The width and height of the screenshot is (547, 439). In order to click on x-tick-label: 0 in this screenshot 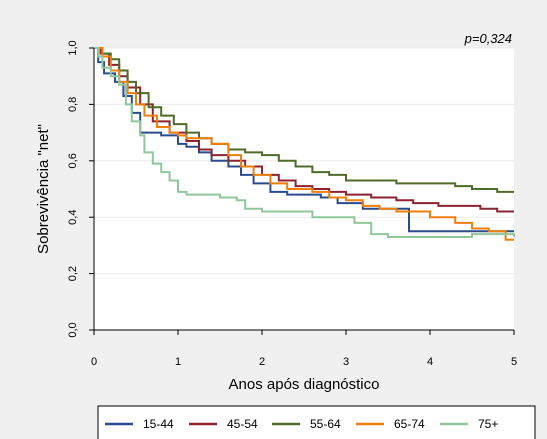, I will do `click(94, 362)`.